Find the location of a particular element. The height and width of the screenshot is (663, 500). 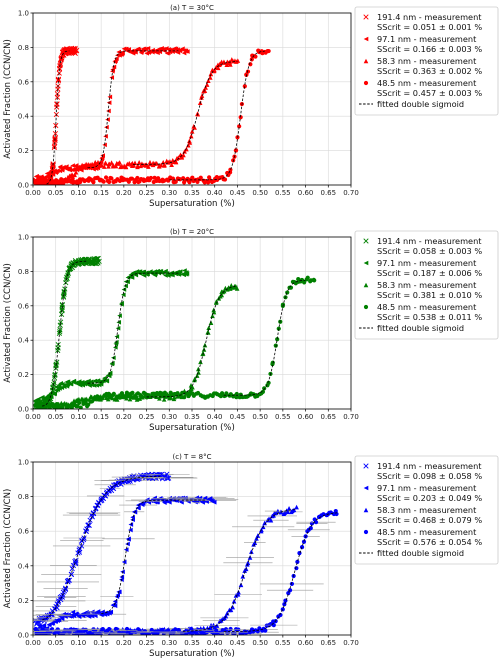

x-tick-label: 0.10 is located at coordinates (79, 643).